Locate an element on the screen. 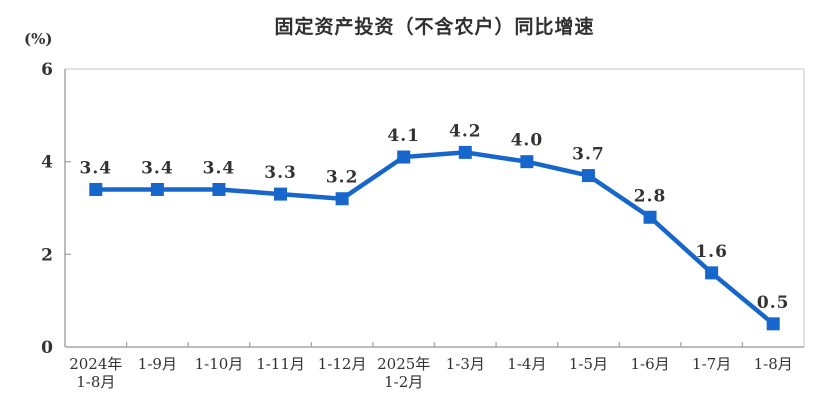 The height and width of the screenshot is (416, 830). x-axis-label: 1-11月 is located at coordinates (280, 364).